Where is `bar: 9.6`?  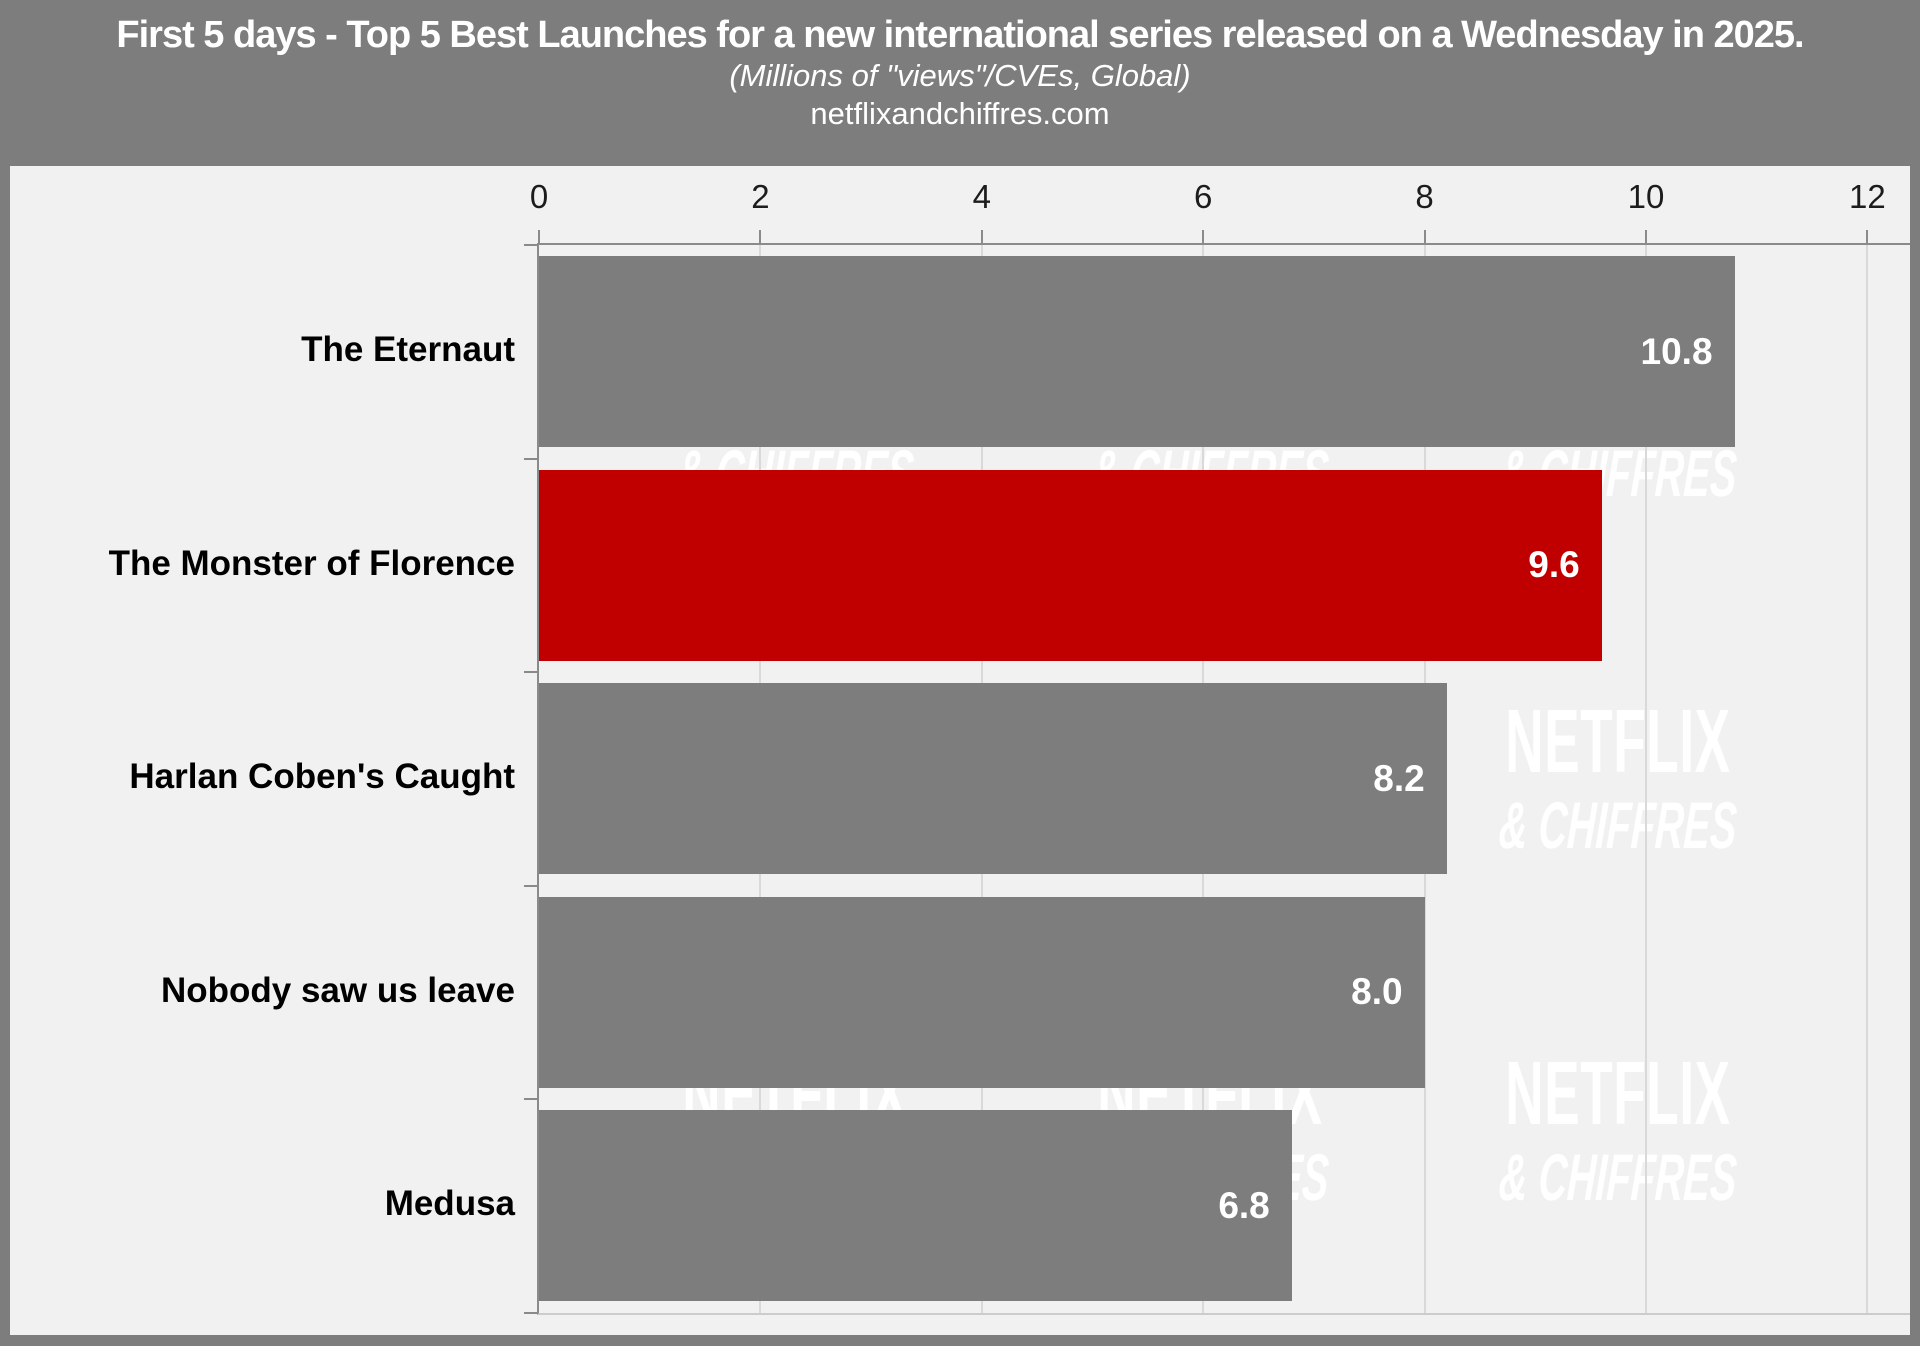 bar: 9.6 is located at coordinates (1070, 565).